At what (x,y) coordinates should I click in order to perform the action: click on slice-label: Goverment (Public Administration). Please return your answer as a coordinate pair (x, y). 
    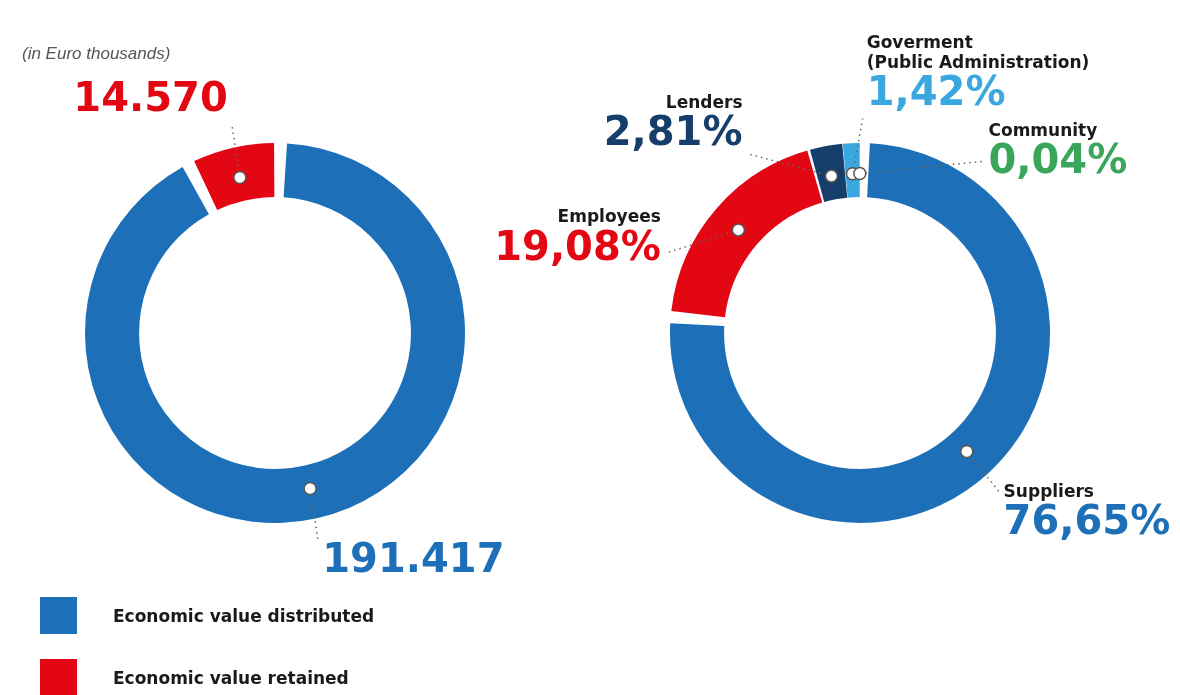
    Looking at the image, I should click on (978, 51).